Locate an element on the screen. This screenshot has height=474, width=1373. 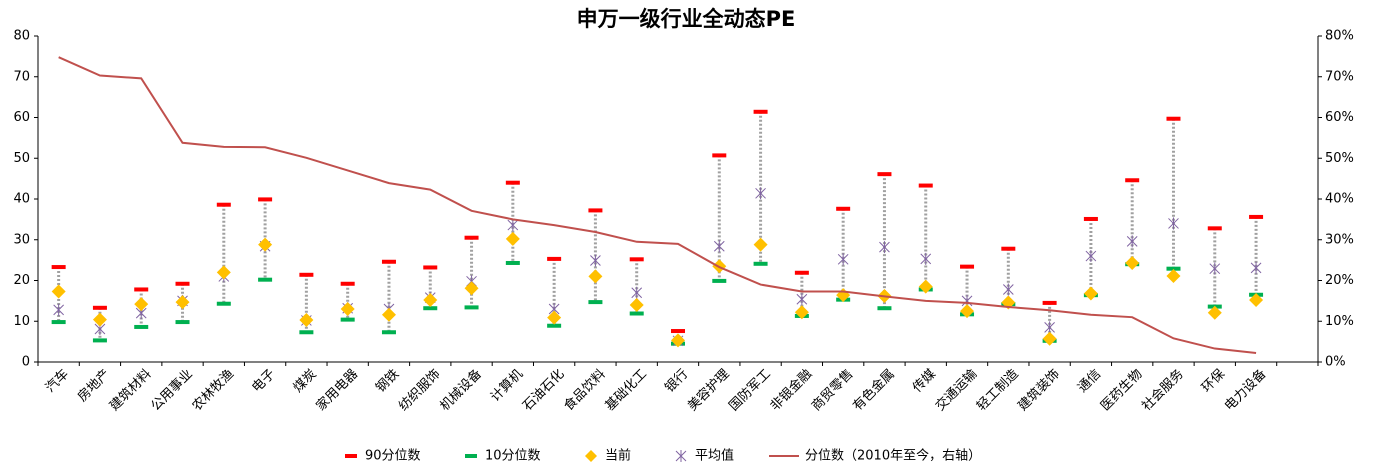
x-tick-label: 环保 is located at coordinates (1213, 381).